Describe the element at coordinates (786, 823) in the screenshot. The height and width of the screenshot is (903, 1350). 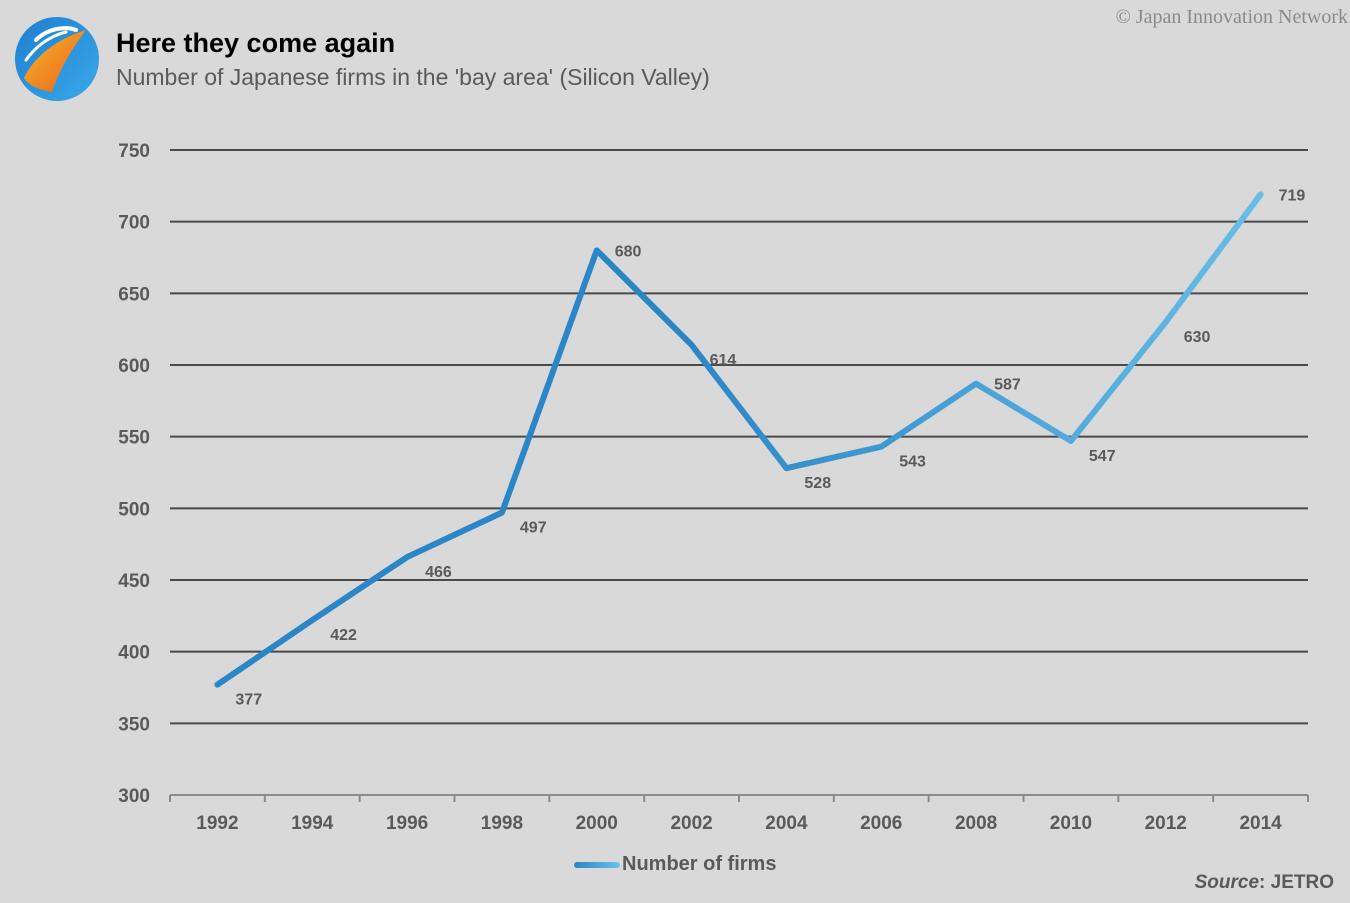
I see `x-tick-label-2004: 2004` at that location.